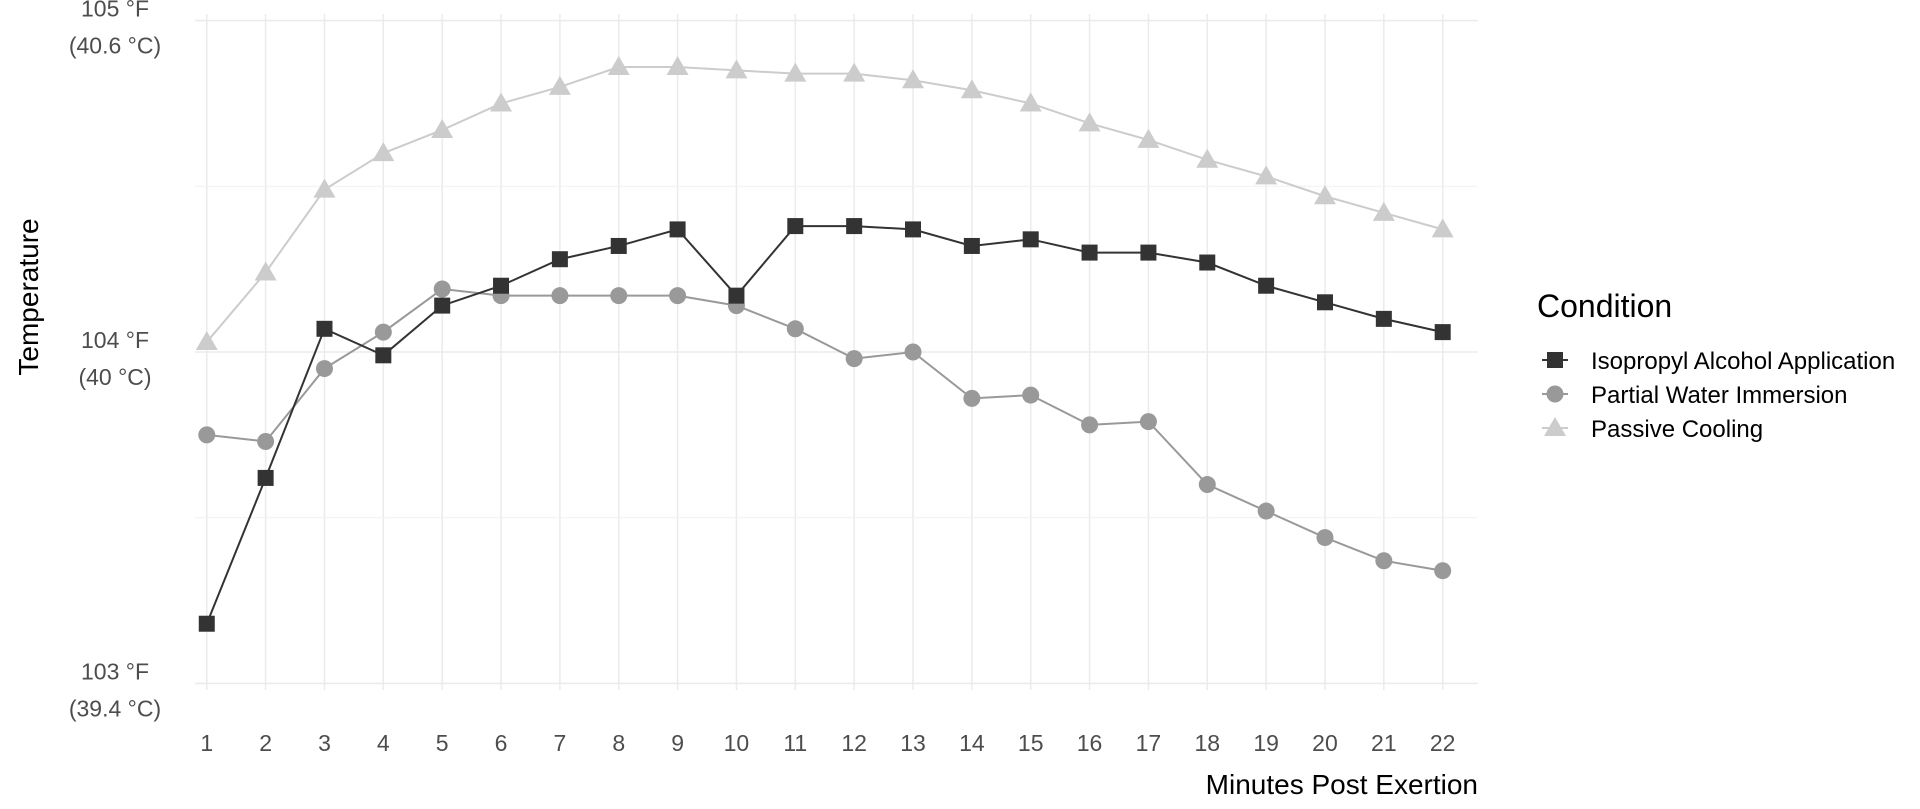 The height and width of the screenshot is (809, 1920). What do you see at coordinates (854, 743) in the screenshot?
I see `x-tick-label: 12` at bounding box center [854, 743].